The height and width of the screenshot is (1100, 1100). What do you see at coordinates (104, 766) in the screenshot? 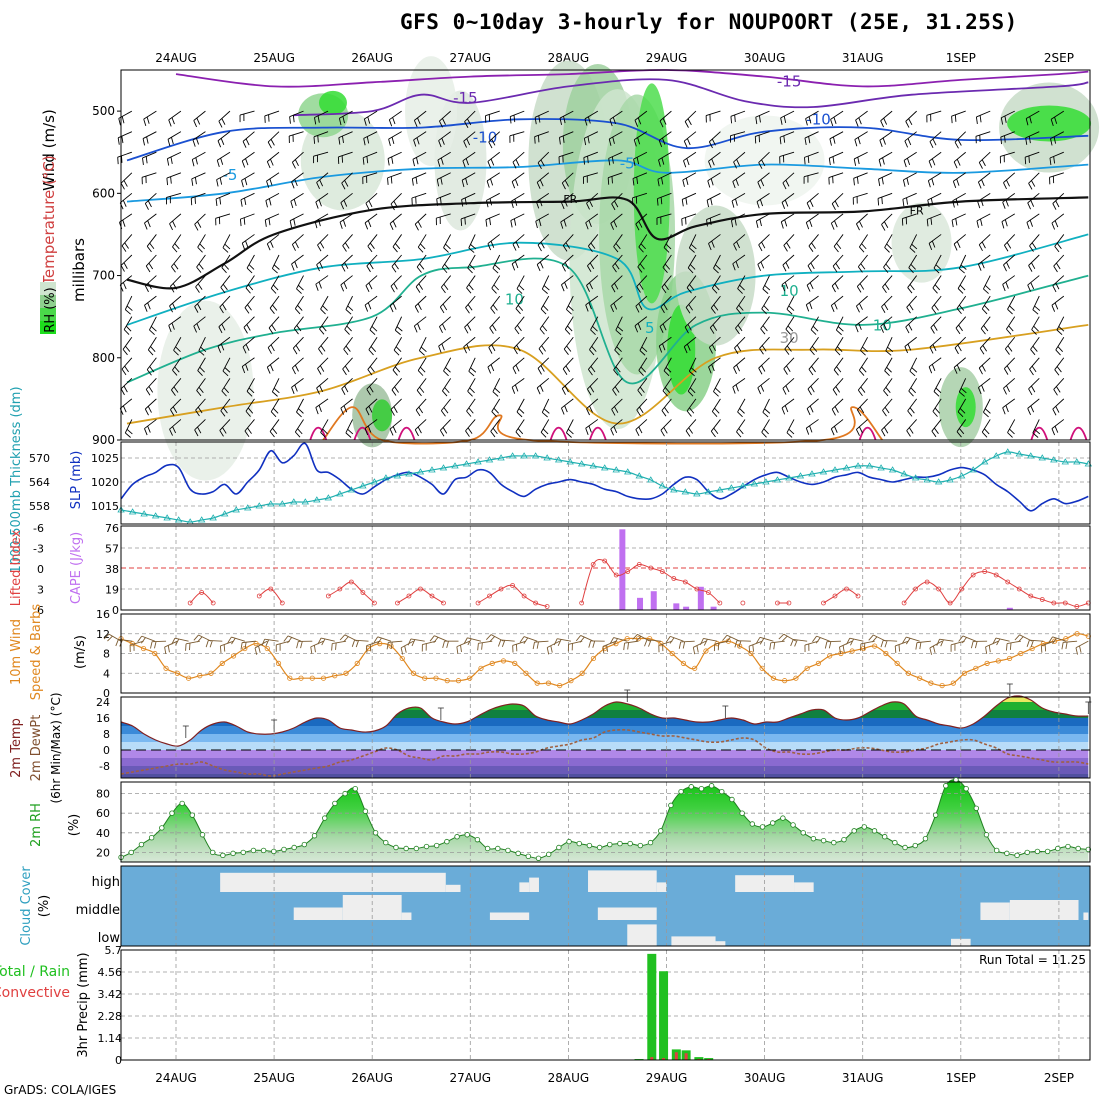
I see `temp-2m-tick-label: -8` at bounding box center [104, 766].